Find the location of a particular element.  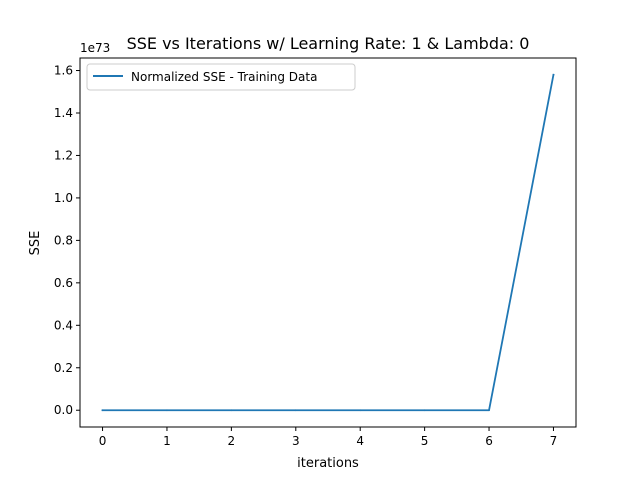

legend-box is located at coordinates (221, 77).